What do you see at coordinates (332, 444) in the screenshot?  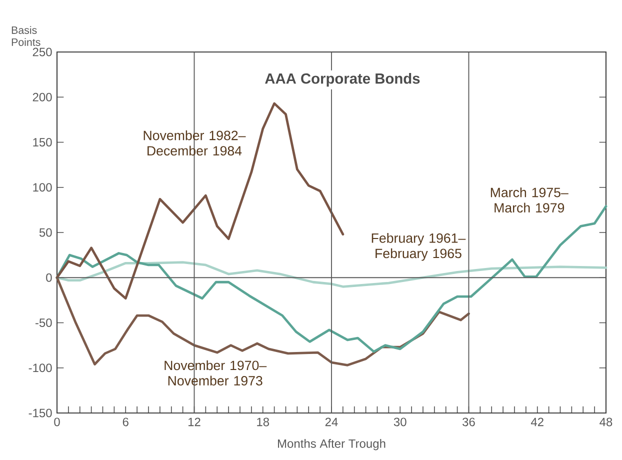 I see `x-axis-title: Months After Trough` at bounding box center [332, 444].